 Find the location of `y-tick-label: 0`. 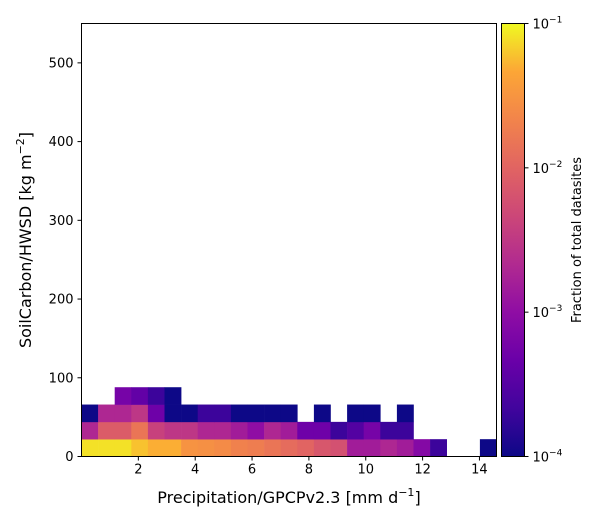

y-tick-label: 0 is located at coordinates (69, 457).